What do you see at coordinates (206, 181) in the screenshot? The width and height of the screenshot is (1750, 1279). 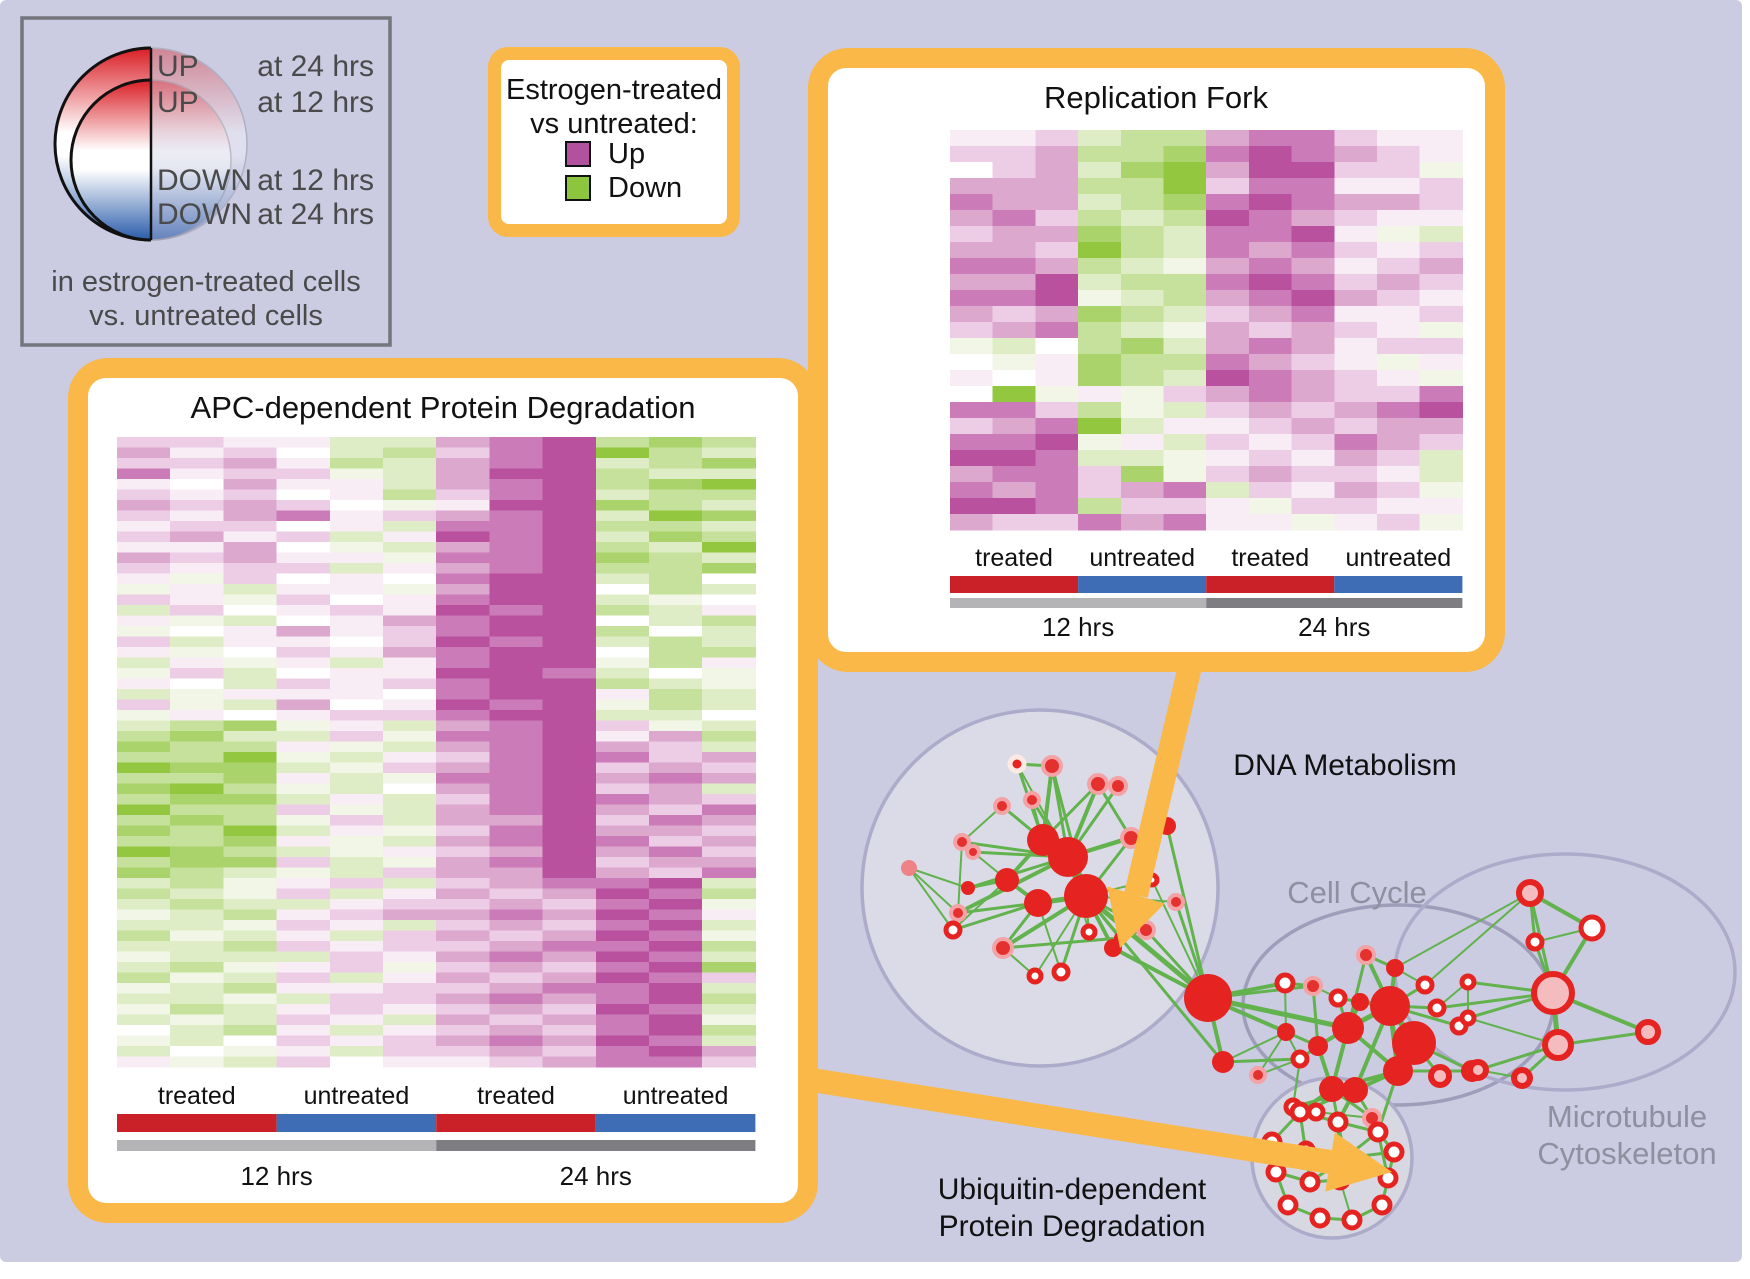 I see `key-legend-border` at bounding box center [206, 181].